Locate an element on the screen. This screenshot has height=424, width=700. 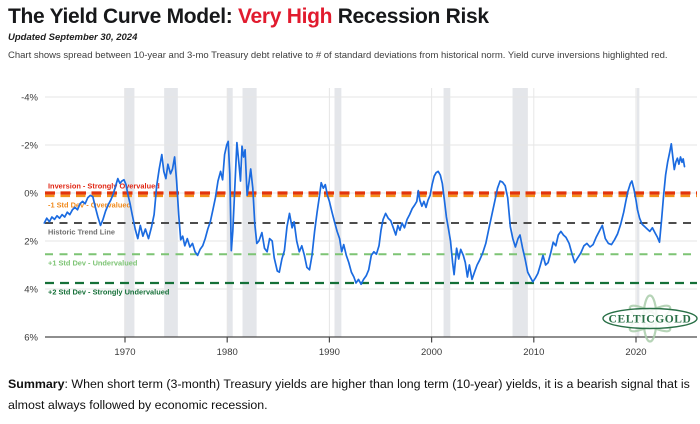
historic-trend-line-label: Historic Trend Line is located at coordinates (81, 232).